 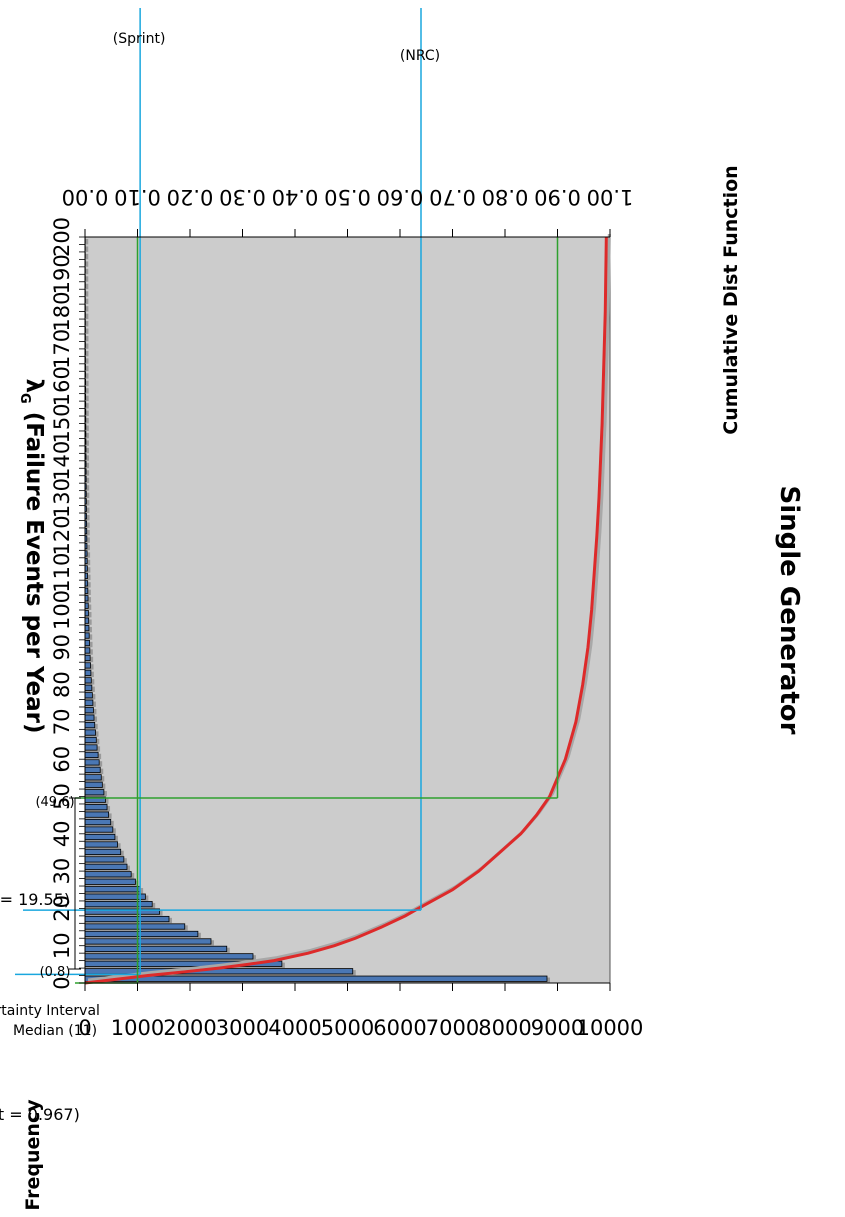 What do you see at coordinates (55, 1031) in the screenshot?
I see `median-label: Median (11)` at bounding box center [55, 1031].